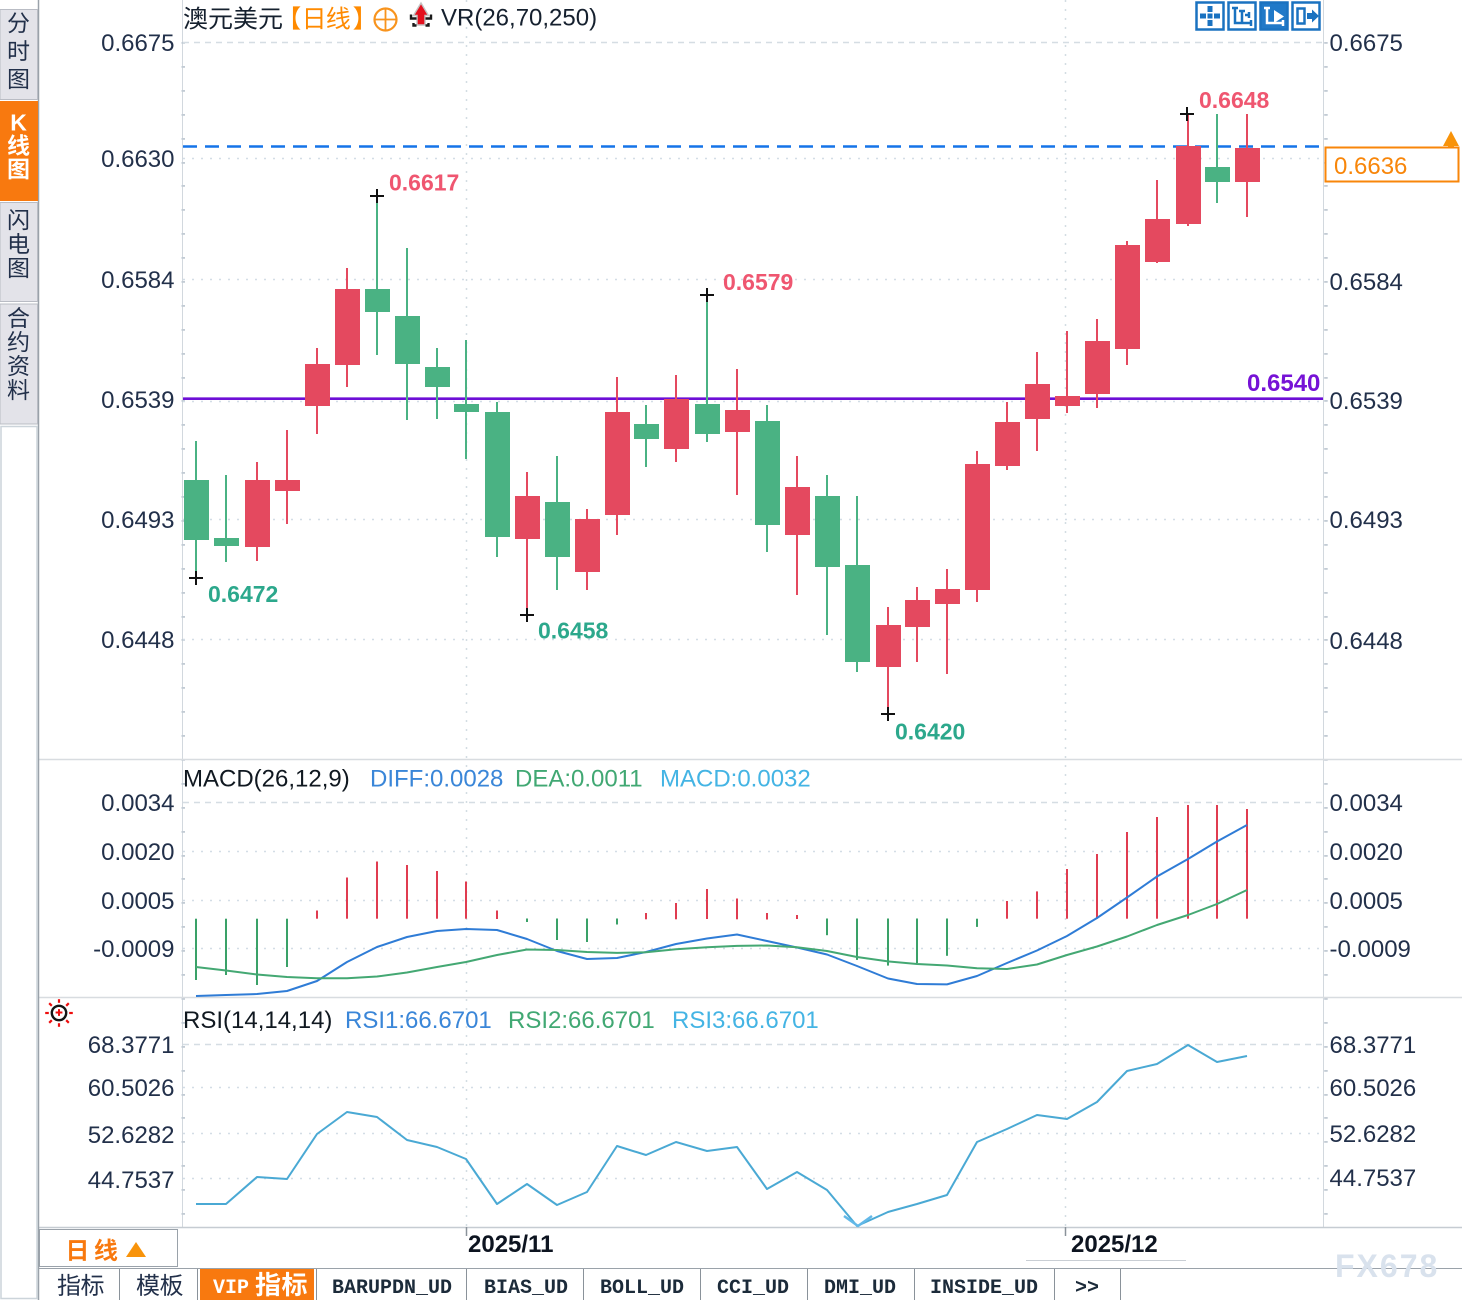  I want to click on svg-text: 0.6630, so click(137, 159).